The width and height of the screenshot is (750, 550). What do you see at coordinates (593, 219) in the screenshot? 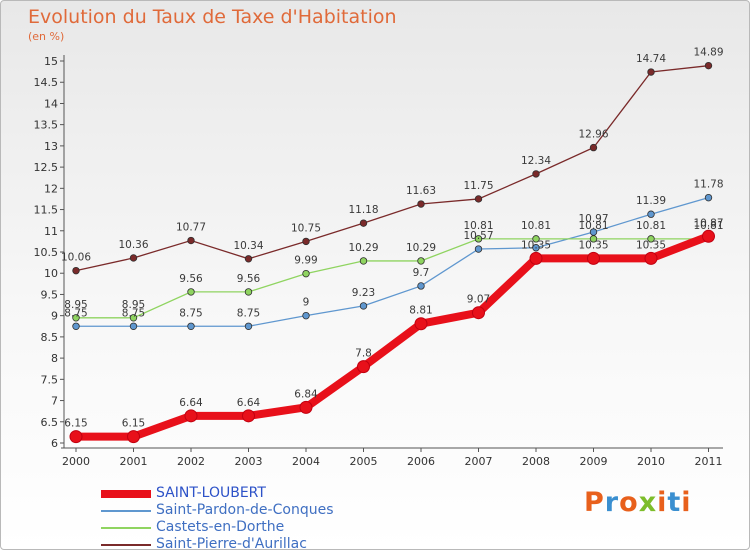
I see `data-label: 10.97` at bounding box center [593, 219].